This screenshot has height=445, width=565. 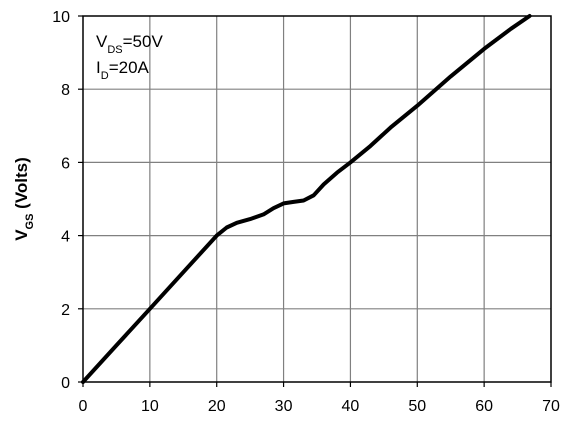 I want to click on annotation-id: ID=20A, so click(x=123, y=70).